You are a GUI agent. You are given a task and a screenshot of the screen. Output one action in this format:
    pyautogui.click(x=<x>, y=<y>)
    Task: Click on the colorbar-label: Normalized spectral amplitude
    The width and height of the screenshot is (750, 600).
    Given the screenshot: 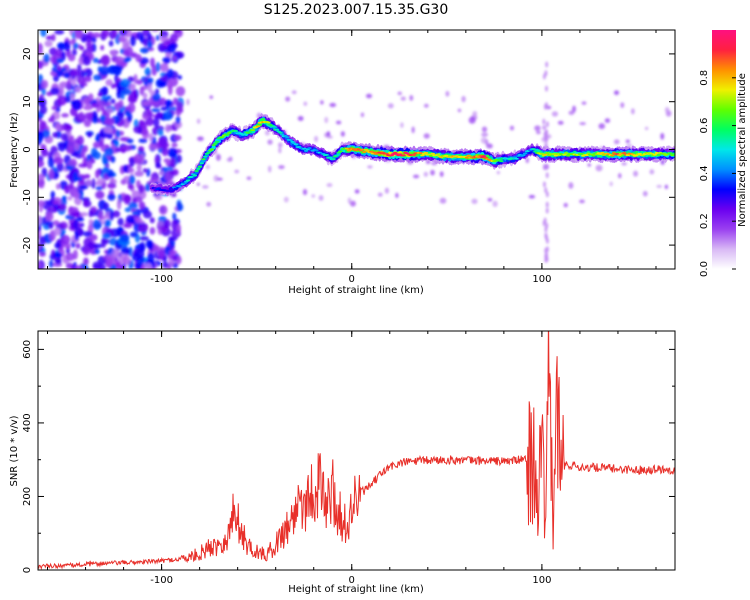 What is the action you would take?
    pyautogui.click(x=742, y=150)
    